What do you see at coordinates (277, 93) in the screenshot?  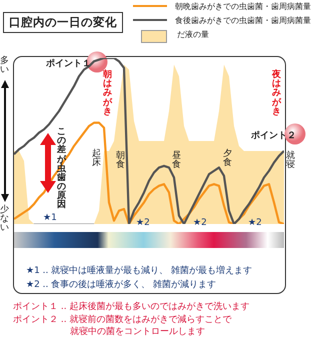 I see `annotation: 夜はみがき` at bounding box center [277, 93].